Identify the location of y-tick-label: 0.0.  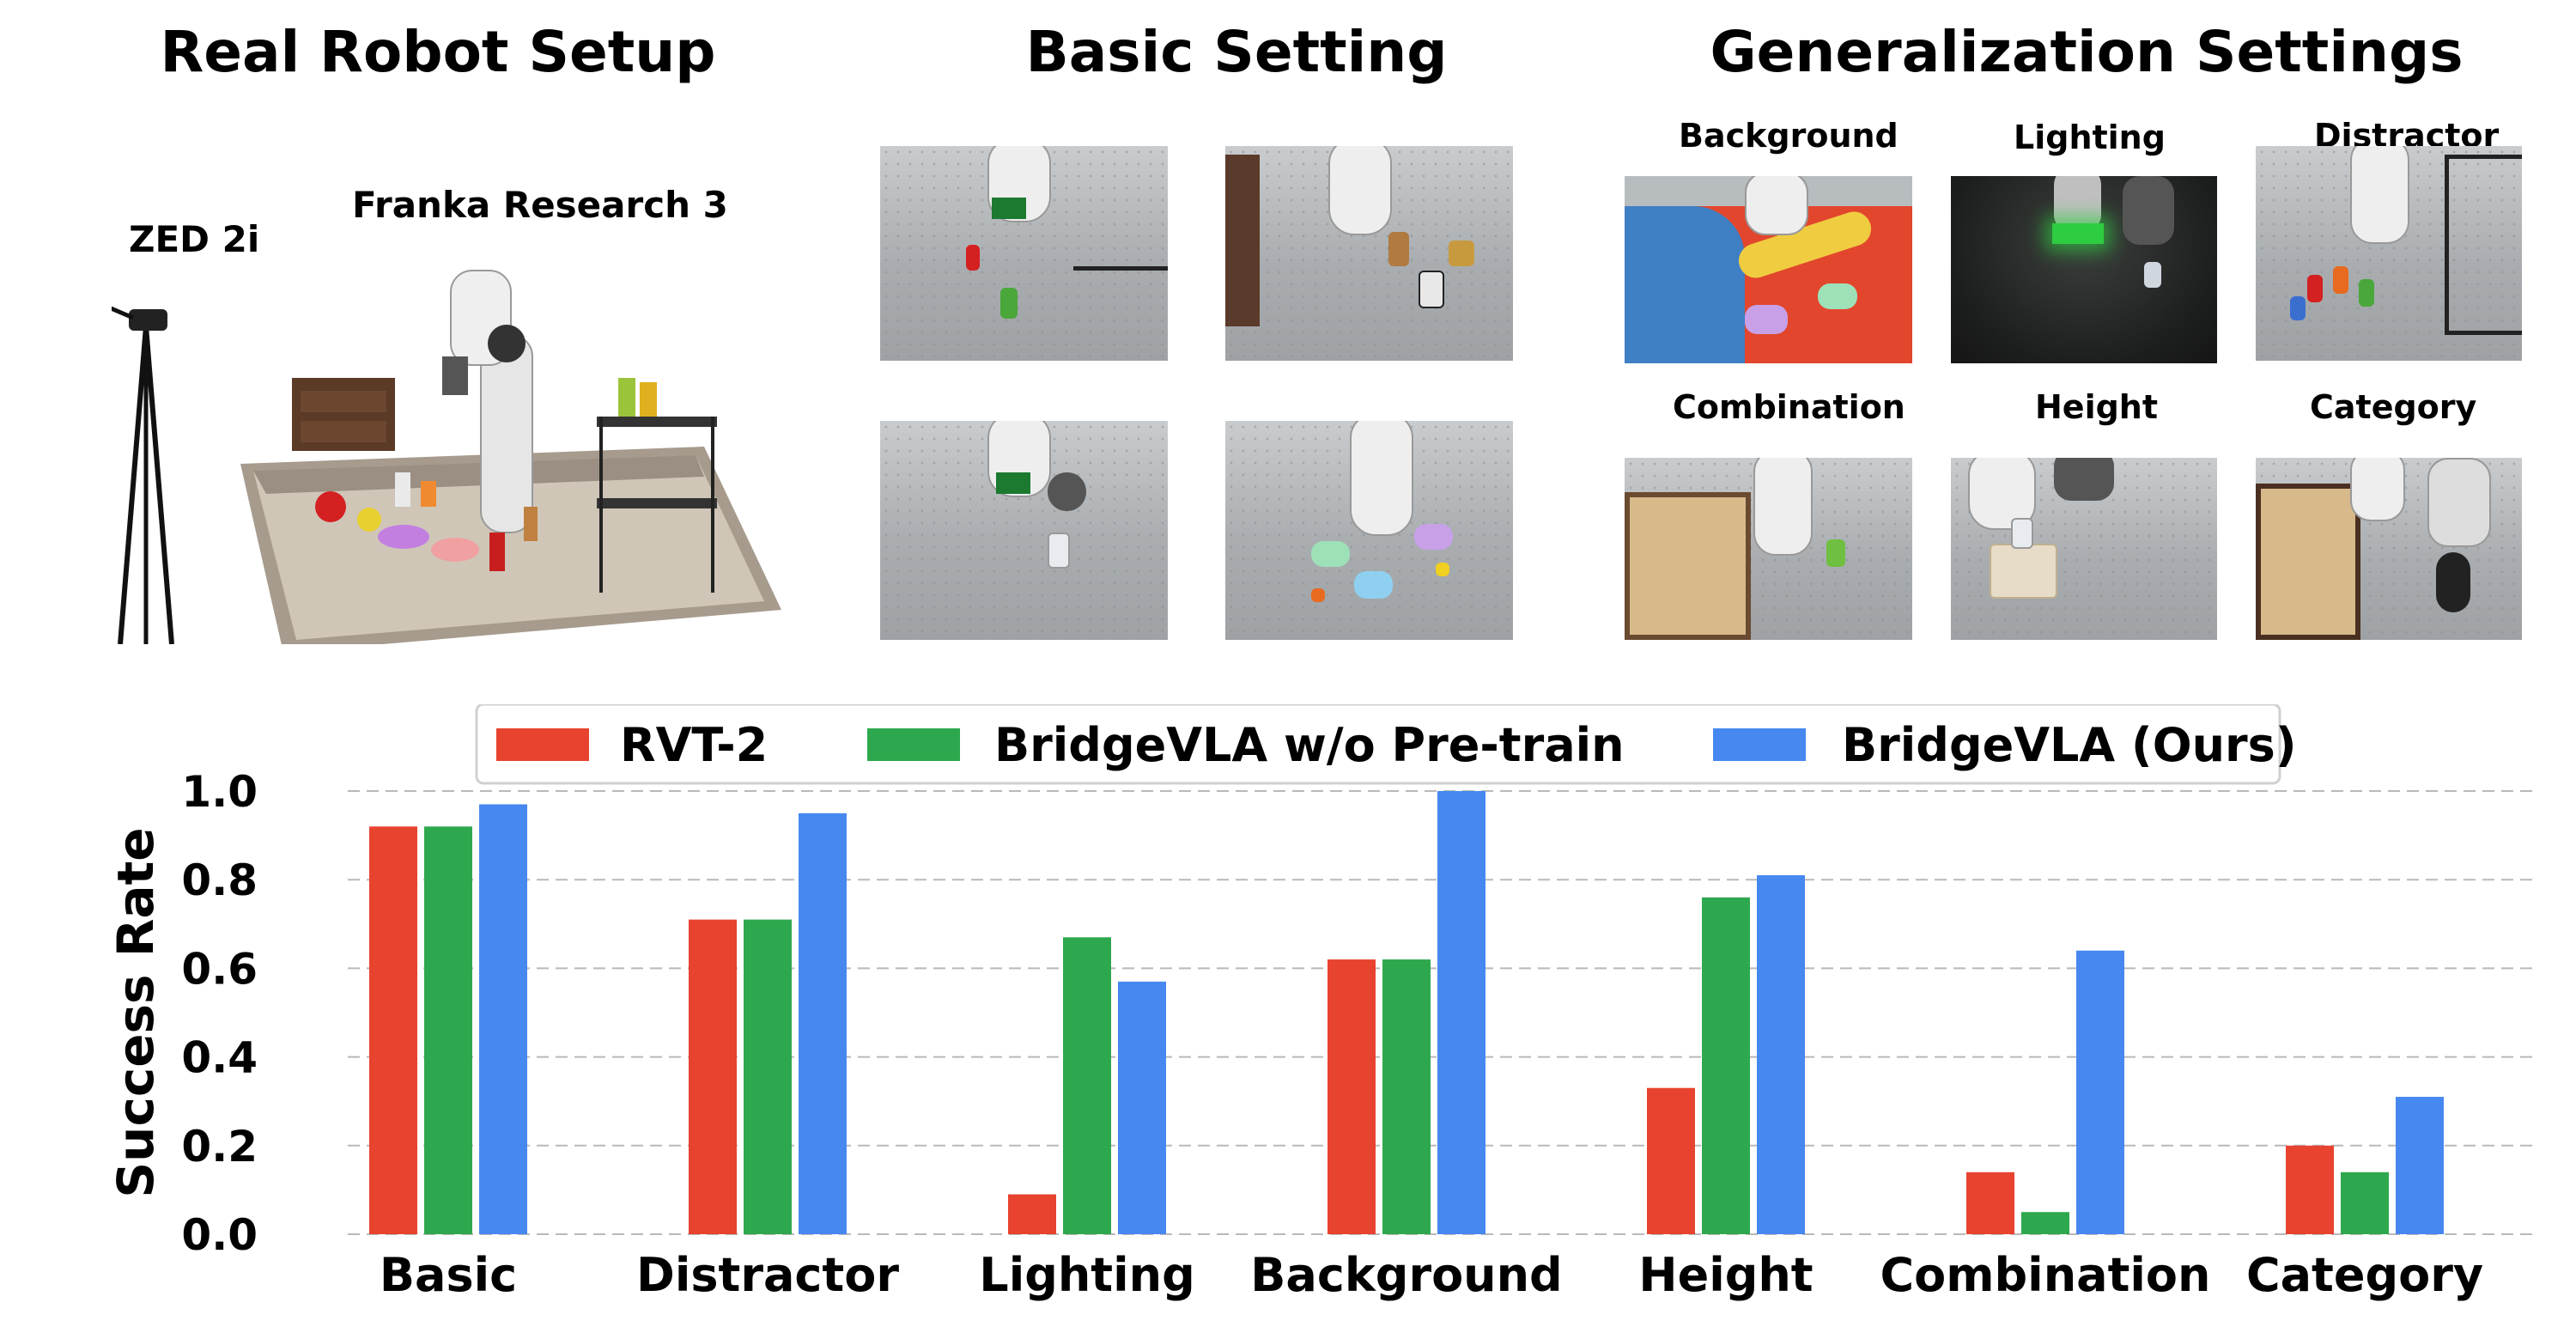
(219, 1235).